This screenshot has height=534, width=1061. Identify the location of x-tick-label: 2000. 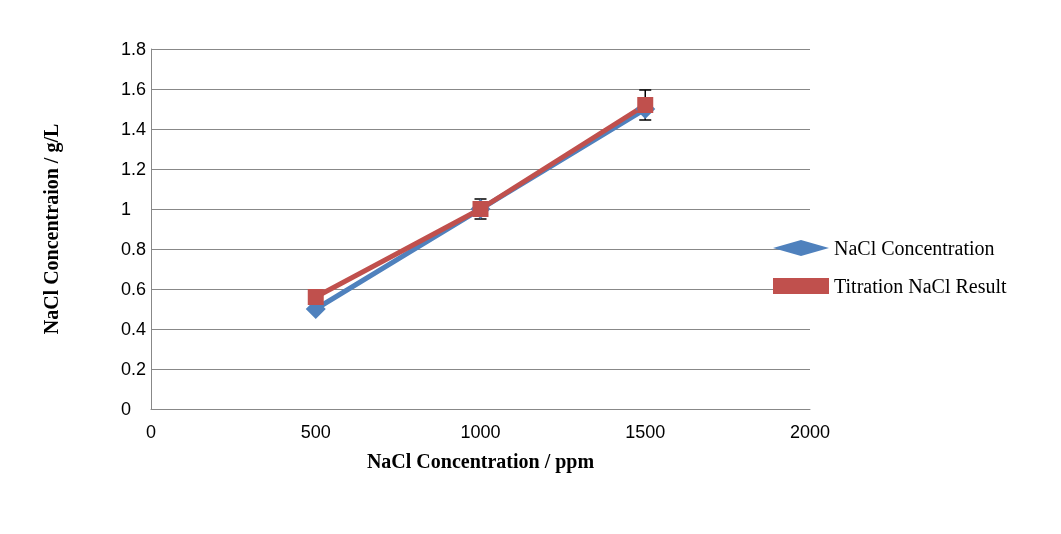
(810, 432).